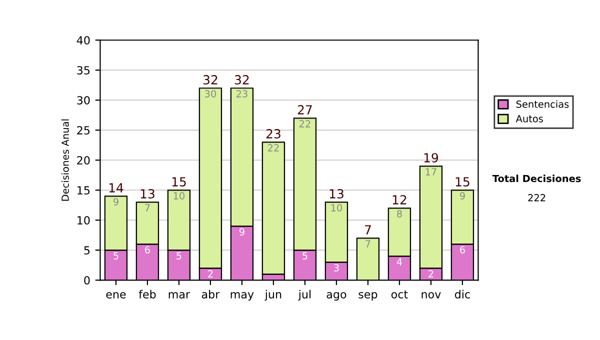  Describe the element at coordinates (83, 40) in the screenshot. I see `y-tick-label: 40` at that location.